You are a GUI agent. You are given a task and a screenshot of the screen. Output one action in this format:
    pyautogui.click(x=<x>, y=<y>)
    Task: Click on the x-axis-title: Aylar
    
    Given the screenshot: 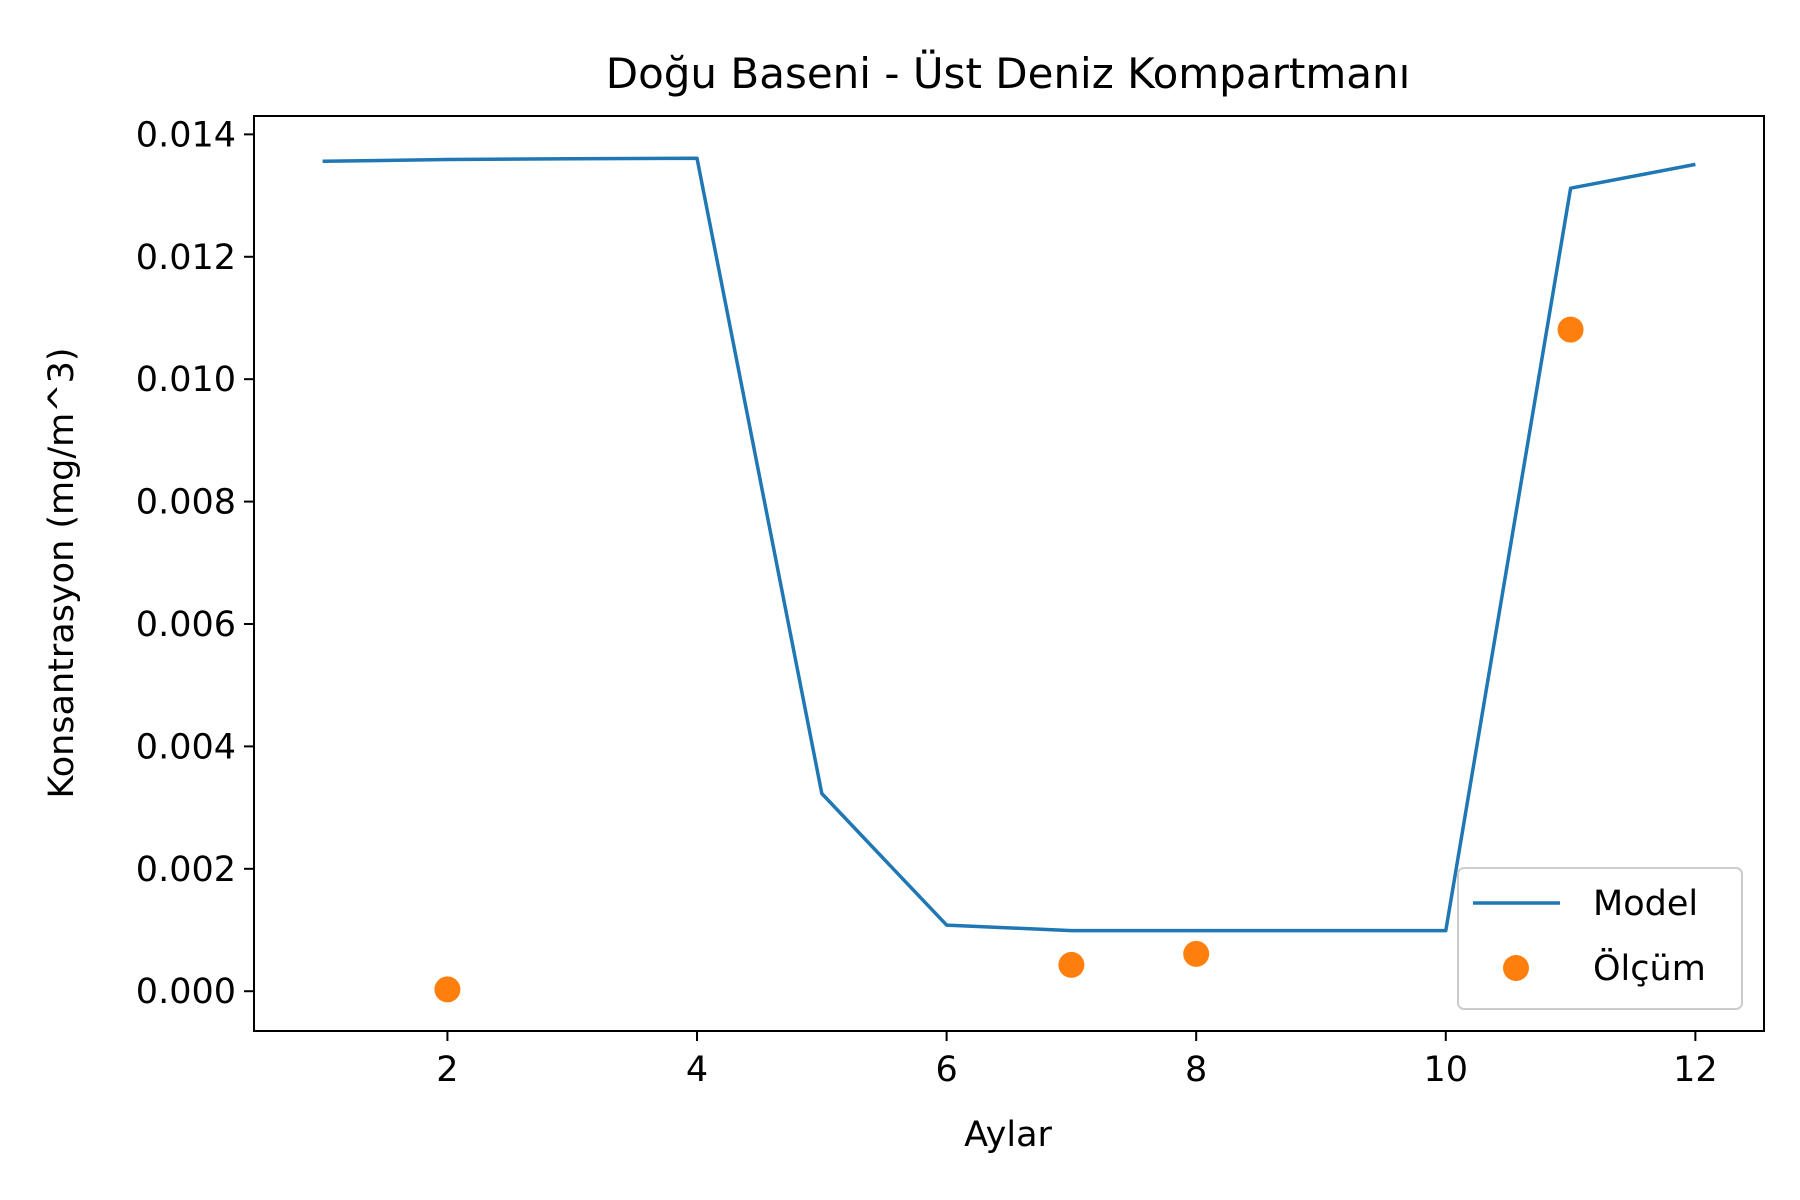 What is the action you would take?
    pyautogui.click(x=1008, y=1135)
    